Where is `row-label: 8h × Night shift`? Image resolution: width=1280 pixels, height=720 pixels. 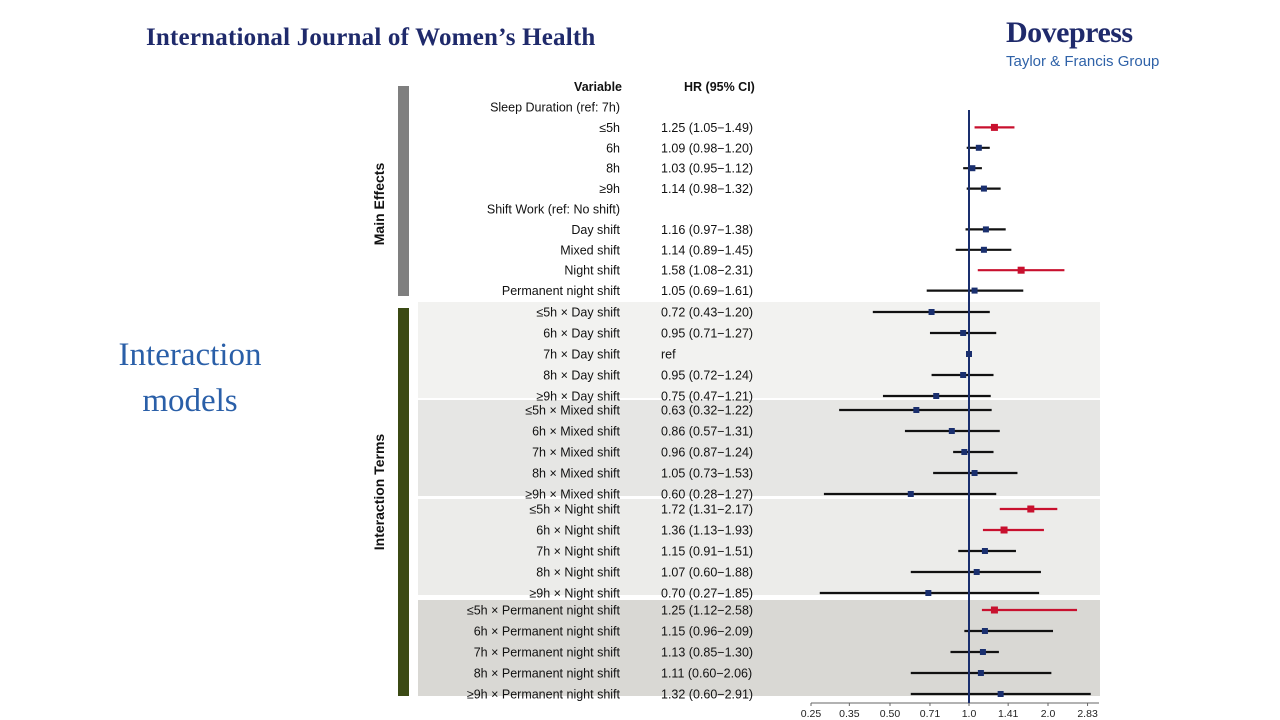
row-label: 8h × Night shift is located at coordinates (578, 573).